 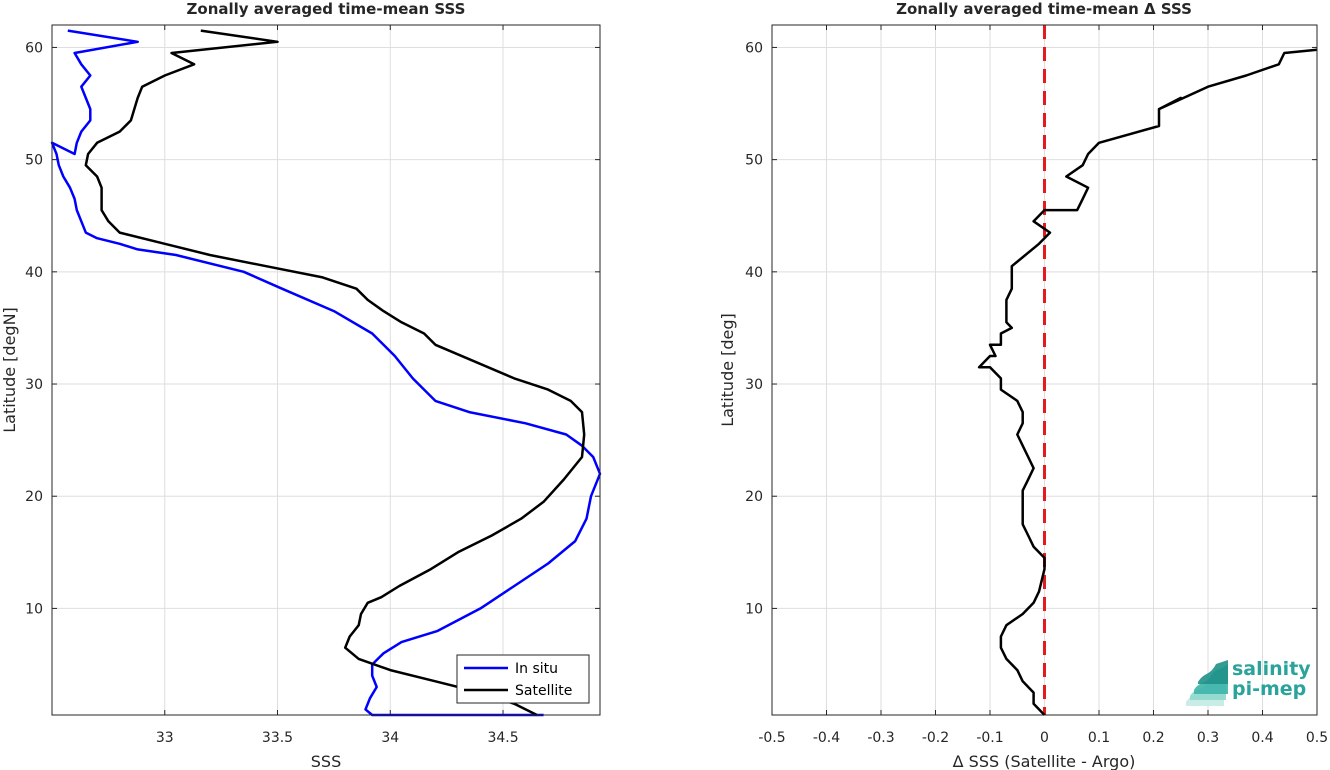 I want to click on left-y-tick-label: 30, so click(x=34, y=385).